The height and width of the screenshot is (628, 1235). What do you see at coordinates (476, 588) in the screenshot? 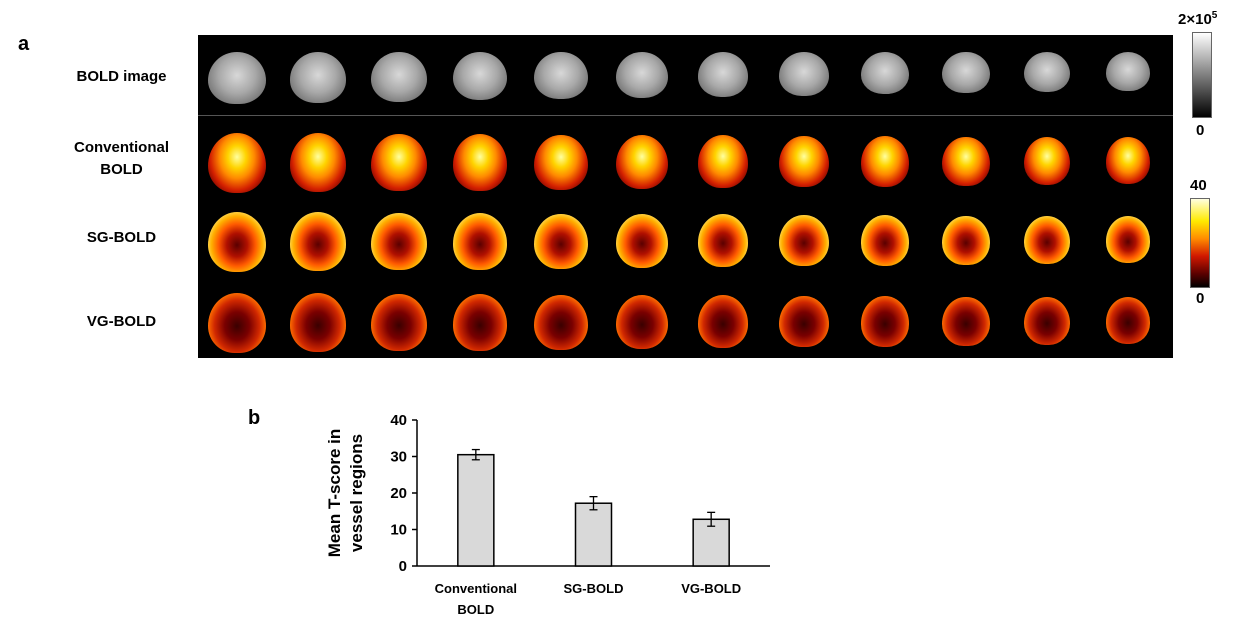
I see `x-tick-label: Conventional` at bounding box center [476, 588].